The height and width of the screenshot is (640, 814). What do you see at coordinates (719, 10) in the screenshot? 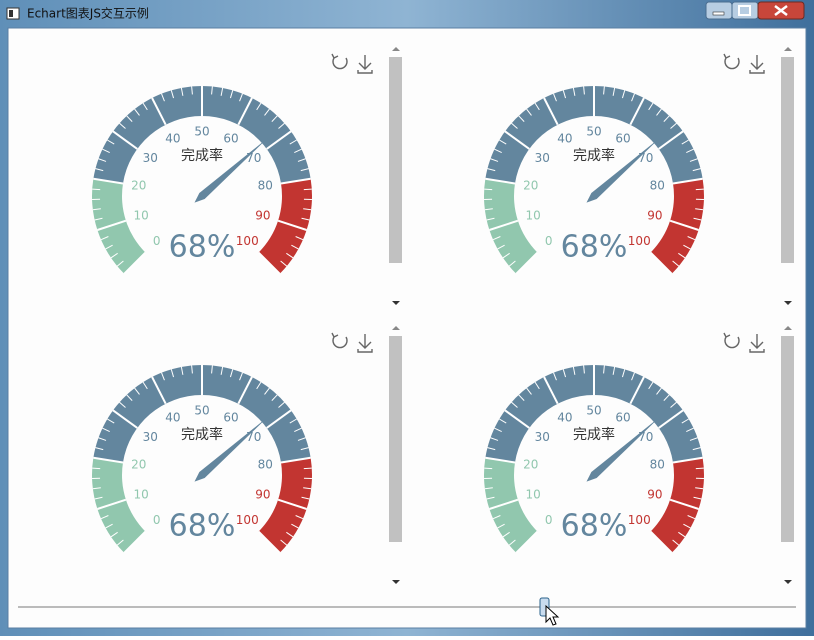
I see `minimize-button` at bounding box center [719, 10].